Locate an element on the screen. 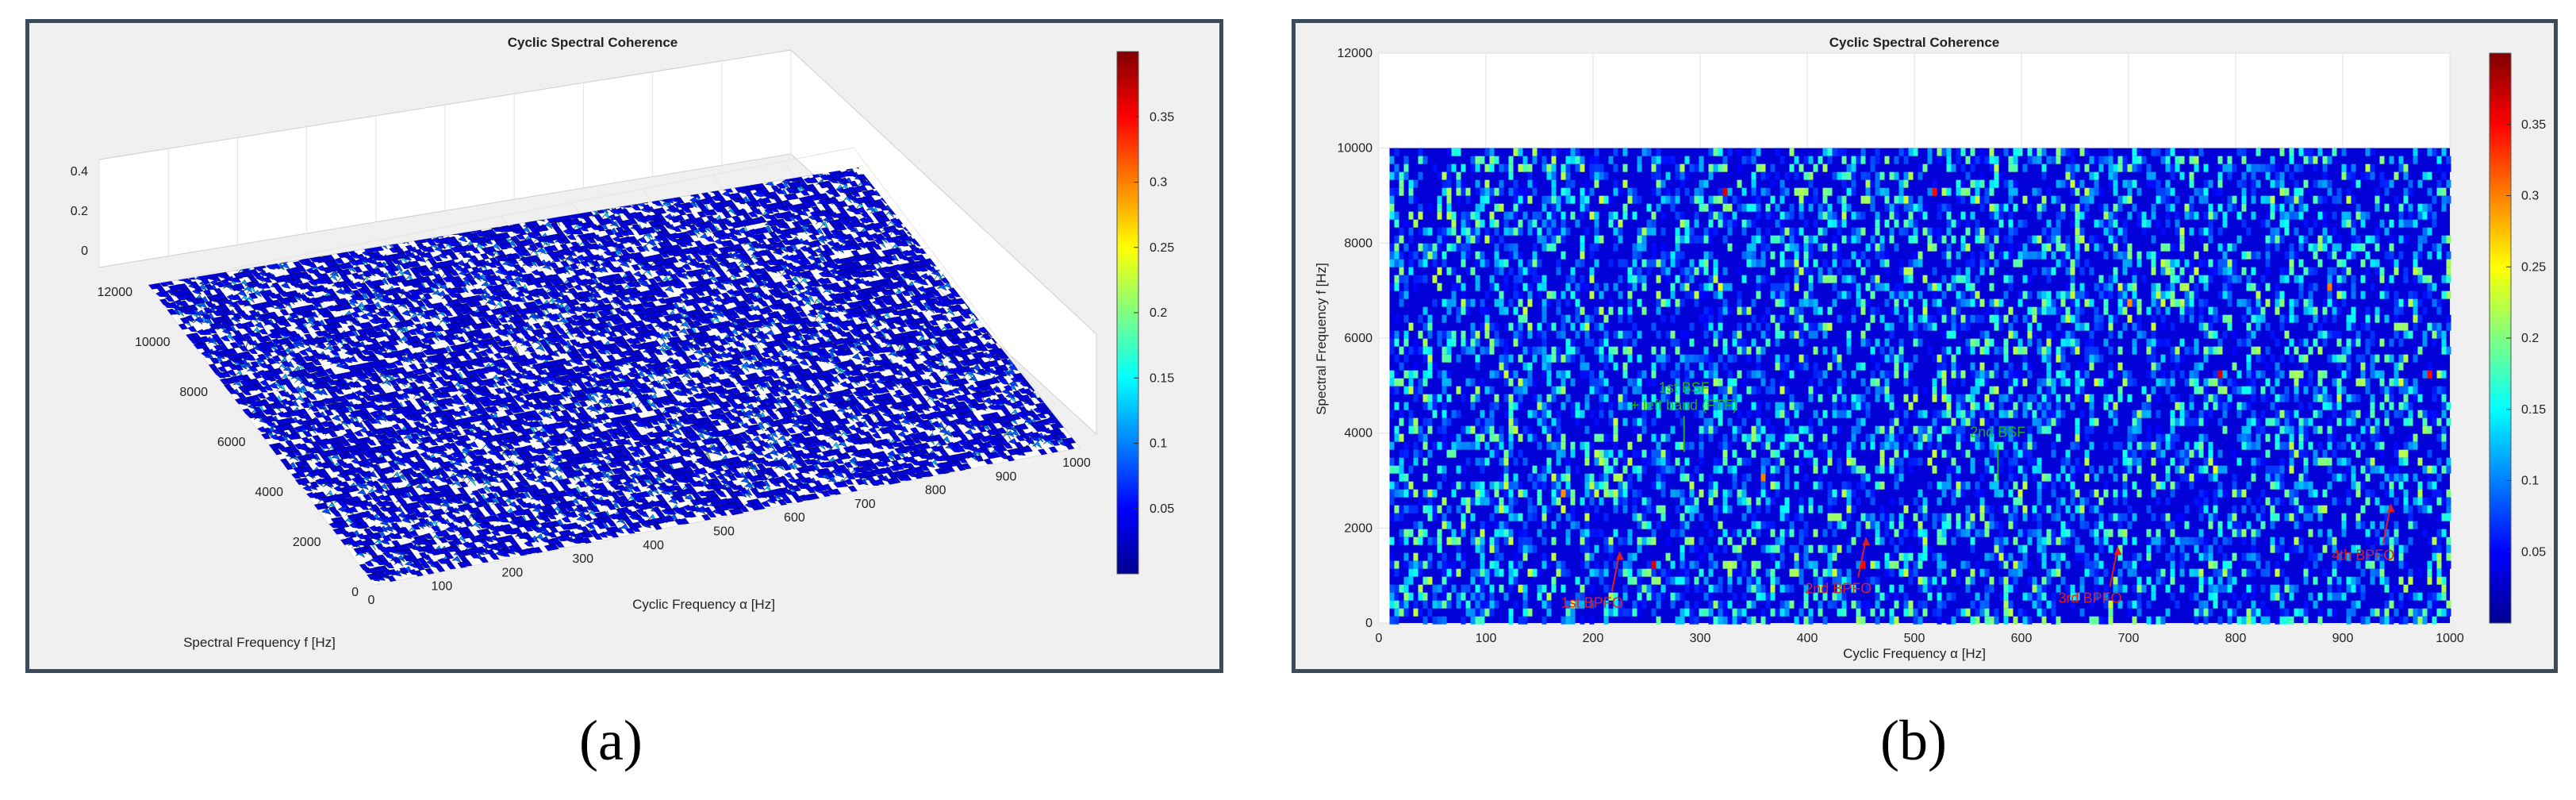 The height and width of the screenshot is (800, 2576). heatmap-x-tick: 200 is located at coordinates (1593, 638).